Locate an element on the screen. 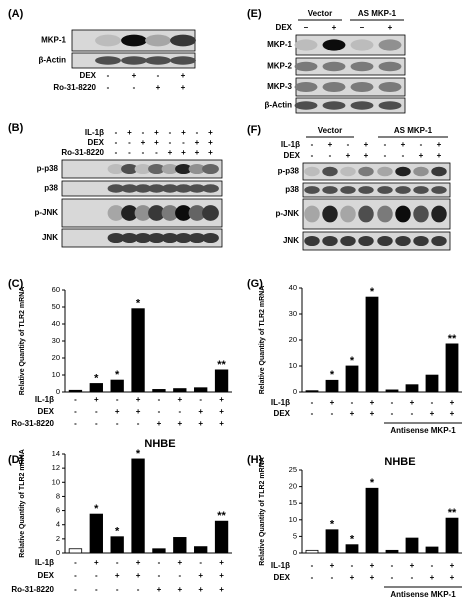 This screenshot has height=609, width=474. y-tick-label: 15 is located at coordinates (293, 502).